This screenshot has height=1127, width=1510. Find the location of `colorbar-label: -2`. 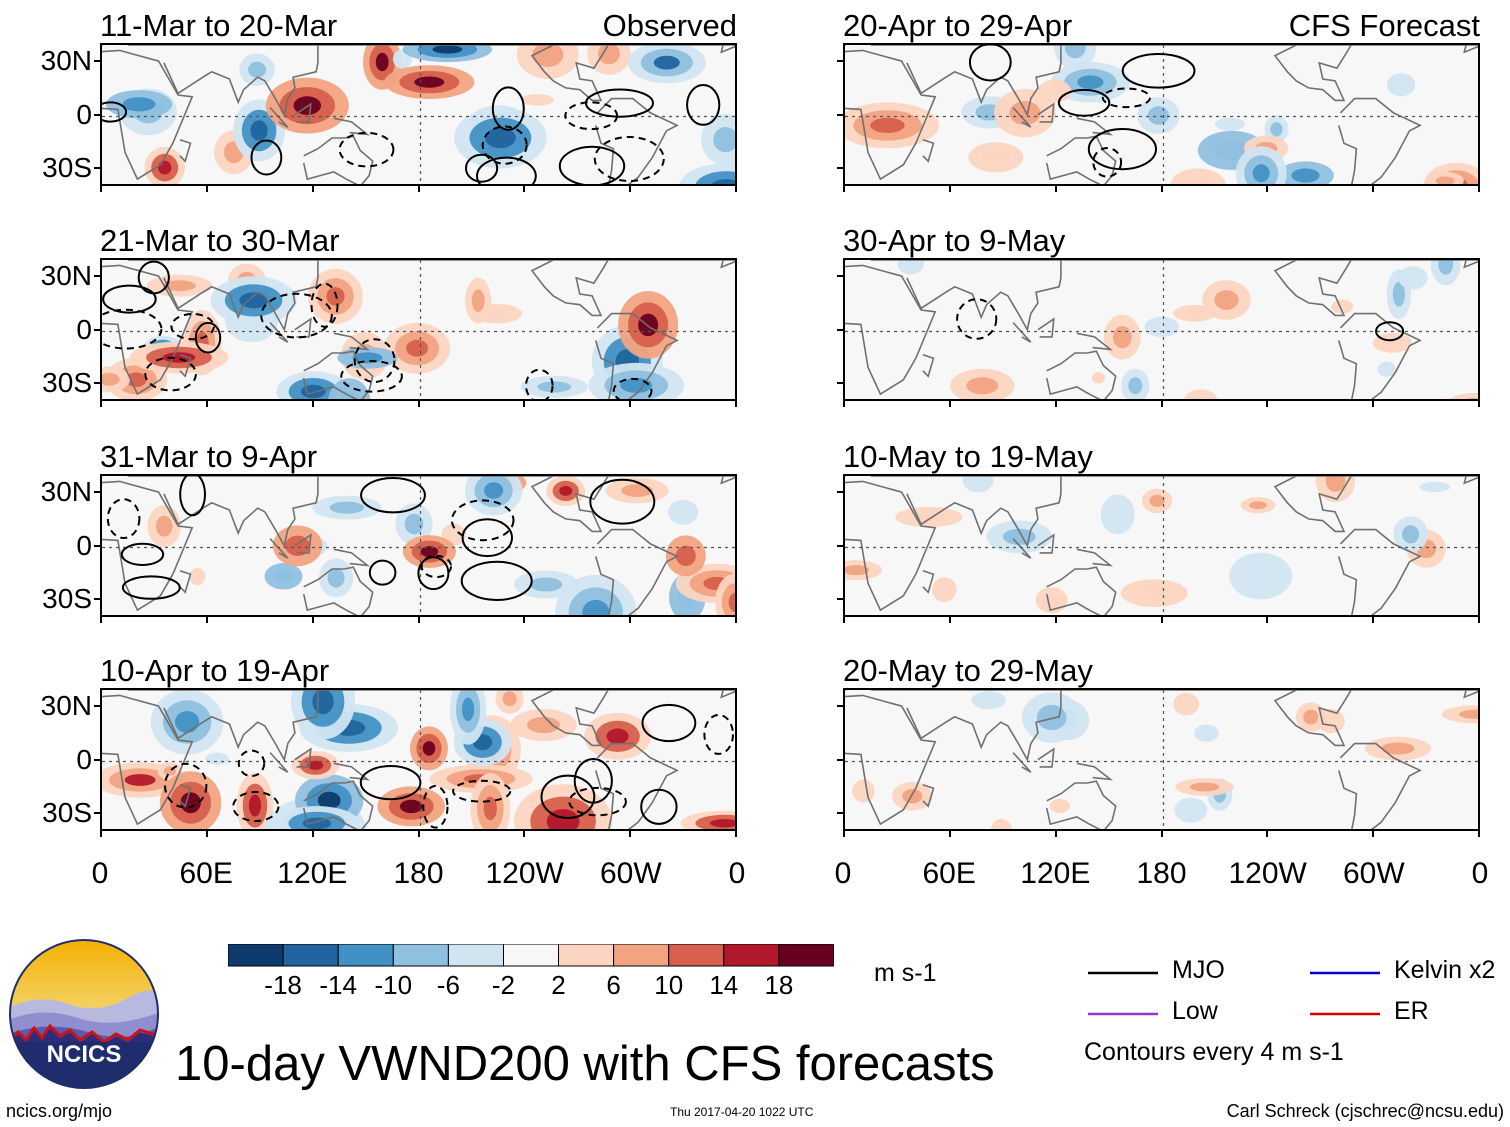

colorbar-label: -2 is located at coordinates (503, 985).